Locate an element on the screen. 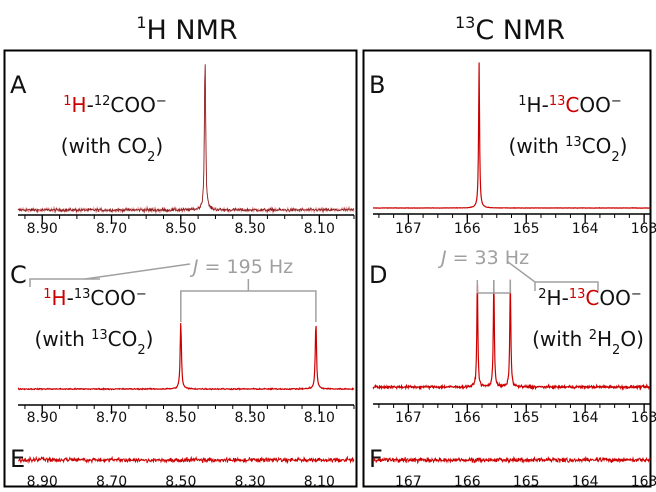  panel-letter-f: F is located at coordinates (376, 459).